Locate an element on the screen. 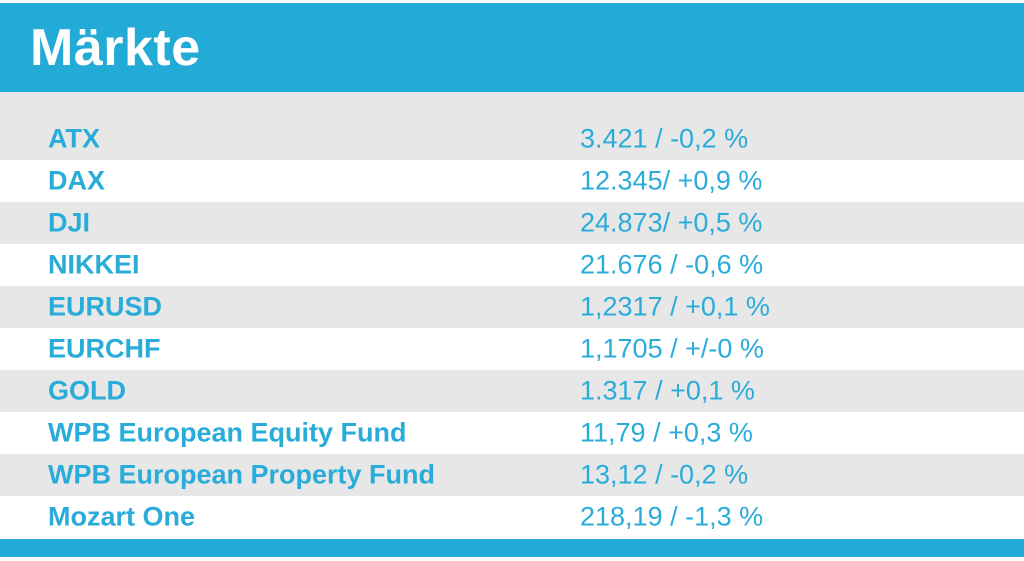 This screenshot has width=1024, height=561. page-title: Märkte is located at coordinates (115, 47).